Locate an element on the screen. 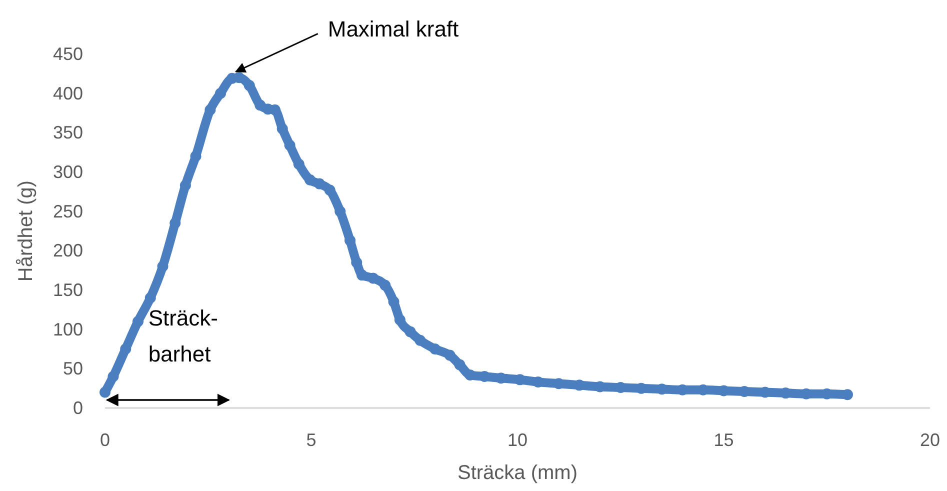  y-axis-title: Hårdhet (g) is located at coordinates (26, 231).